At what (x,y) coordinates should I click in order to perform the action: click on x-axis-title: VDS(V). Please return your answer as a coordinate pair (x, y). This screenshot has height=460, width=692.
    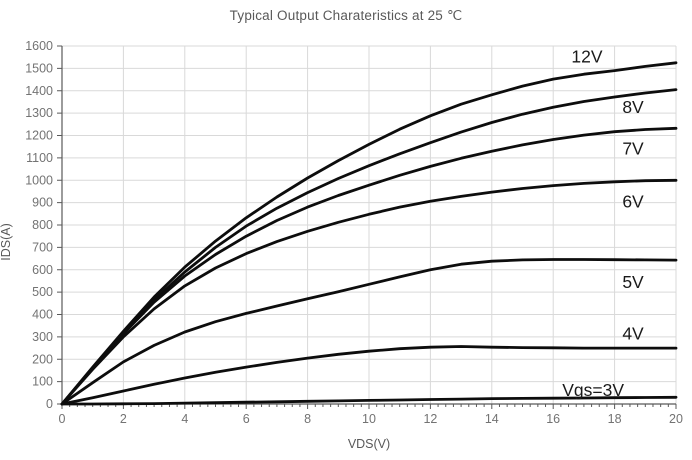
    Looking at the image, I should click on (369, 444).